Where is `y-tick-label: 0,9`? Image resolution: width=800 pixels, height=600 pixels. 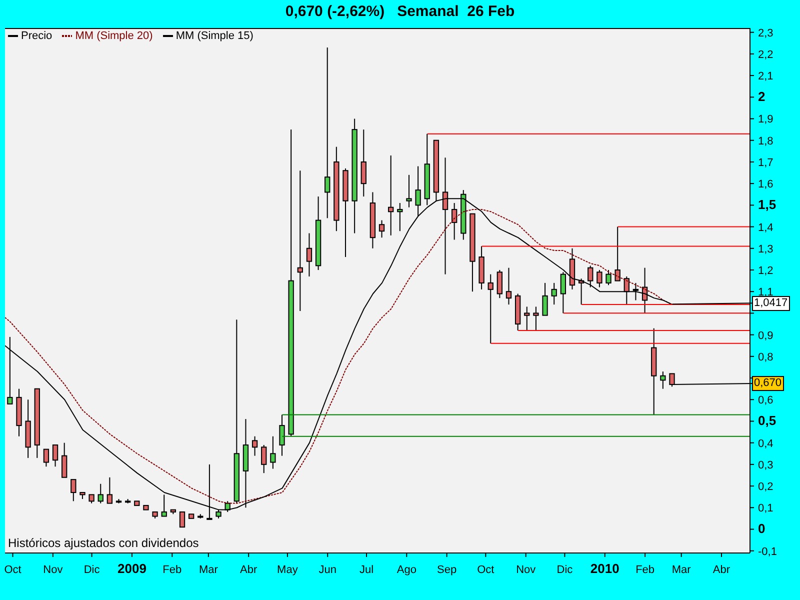
y-tick-label: 0,9 is located at coordinates (766, 336).